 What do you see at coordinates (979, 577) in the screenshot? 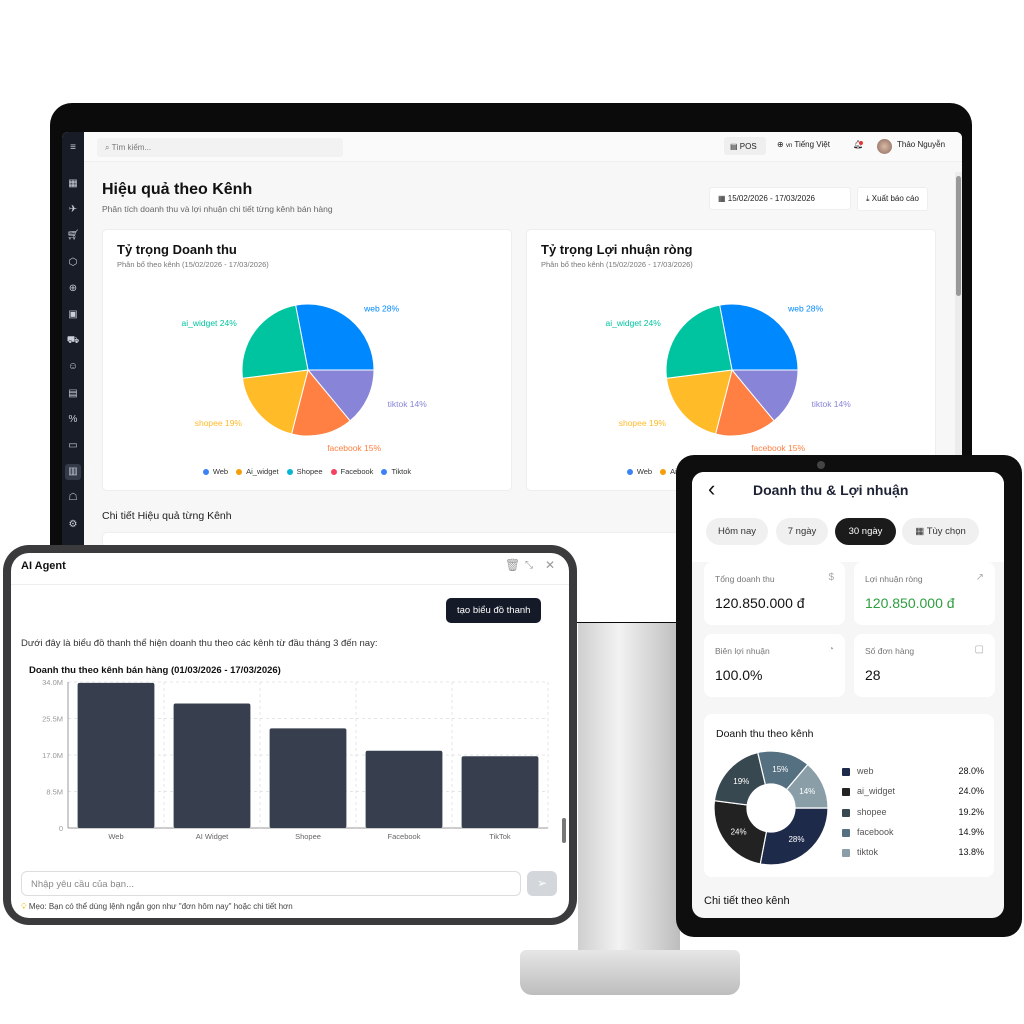
I see `trend-up-icon: ↗` at bounding box center [979, 577].